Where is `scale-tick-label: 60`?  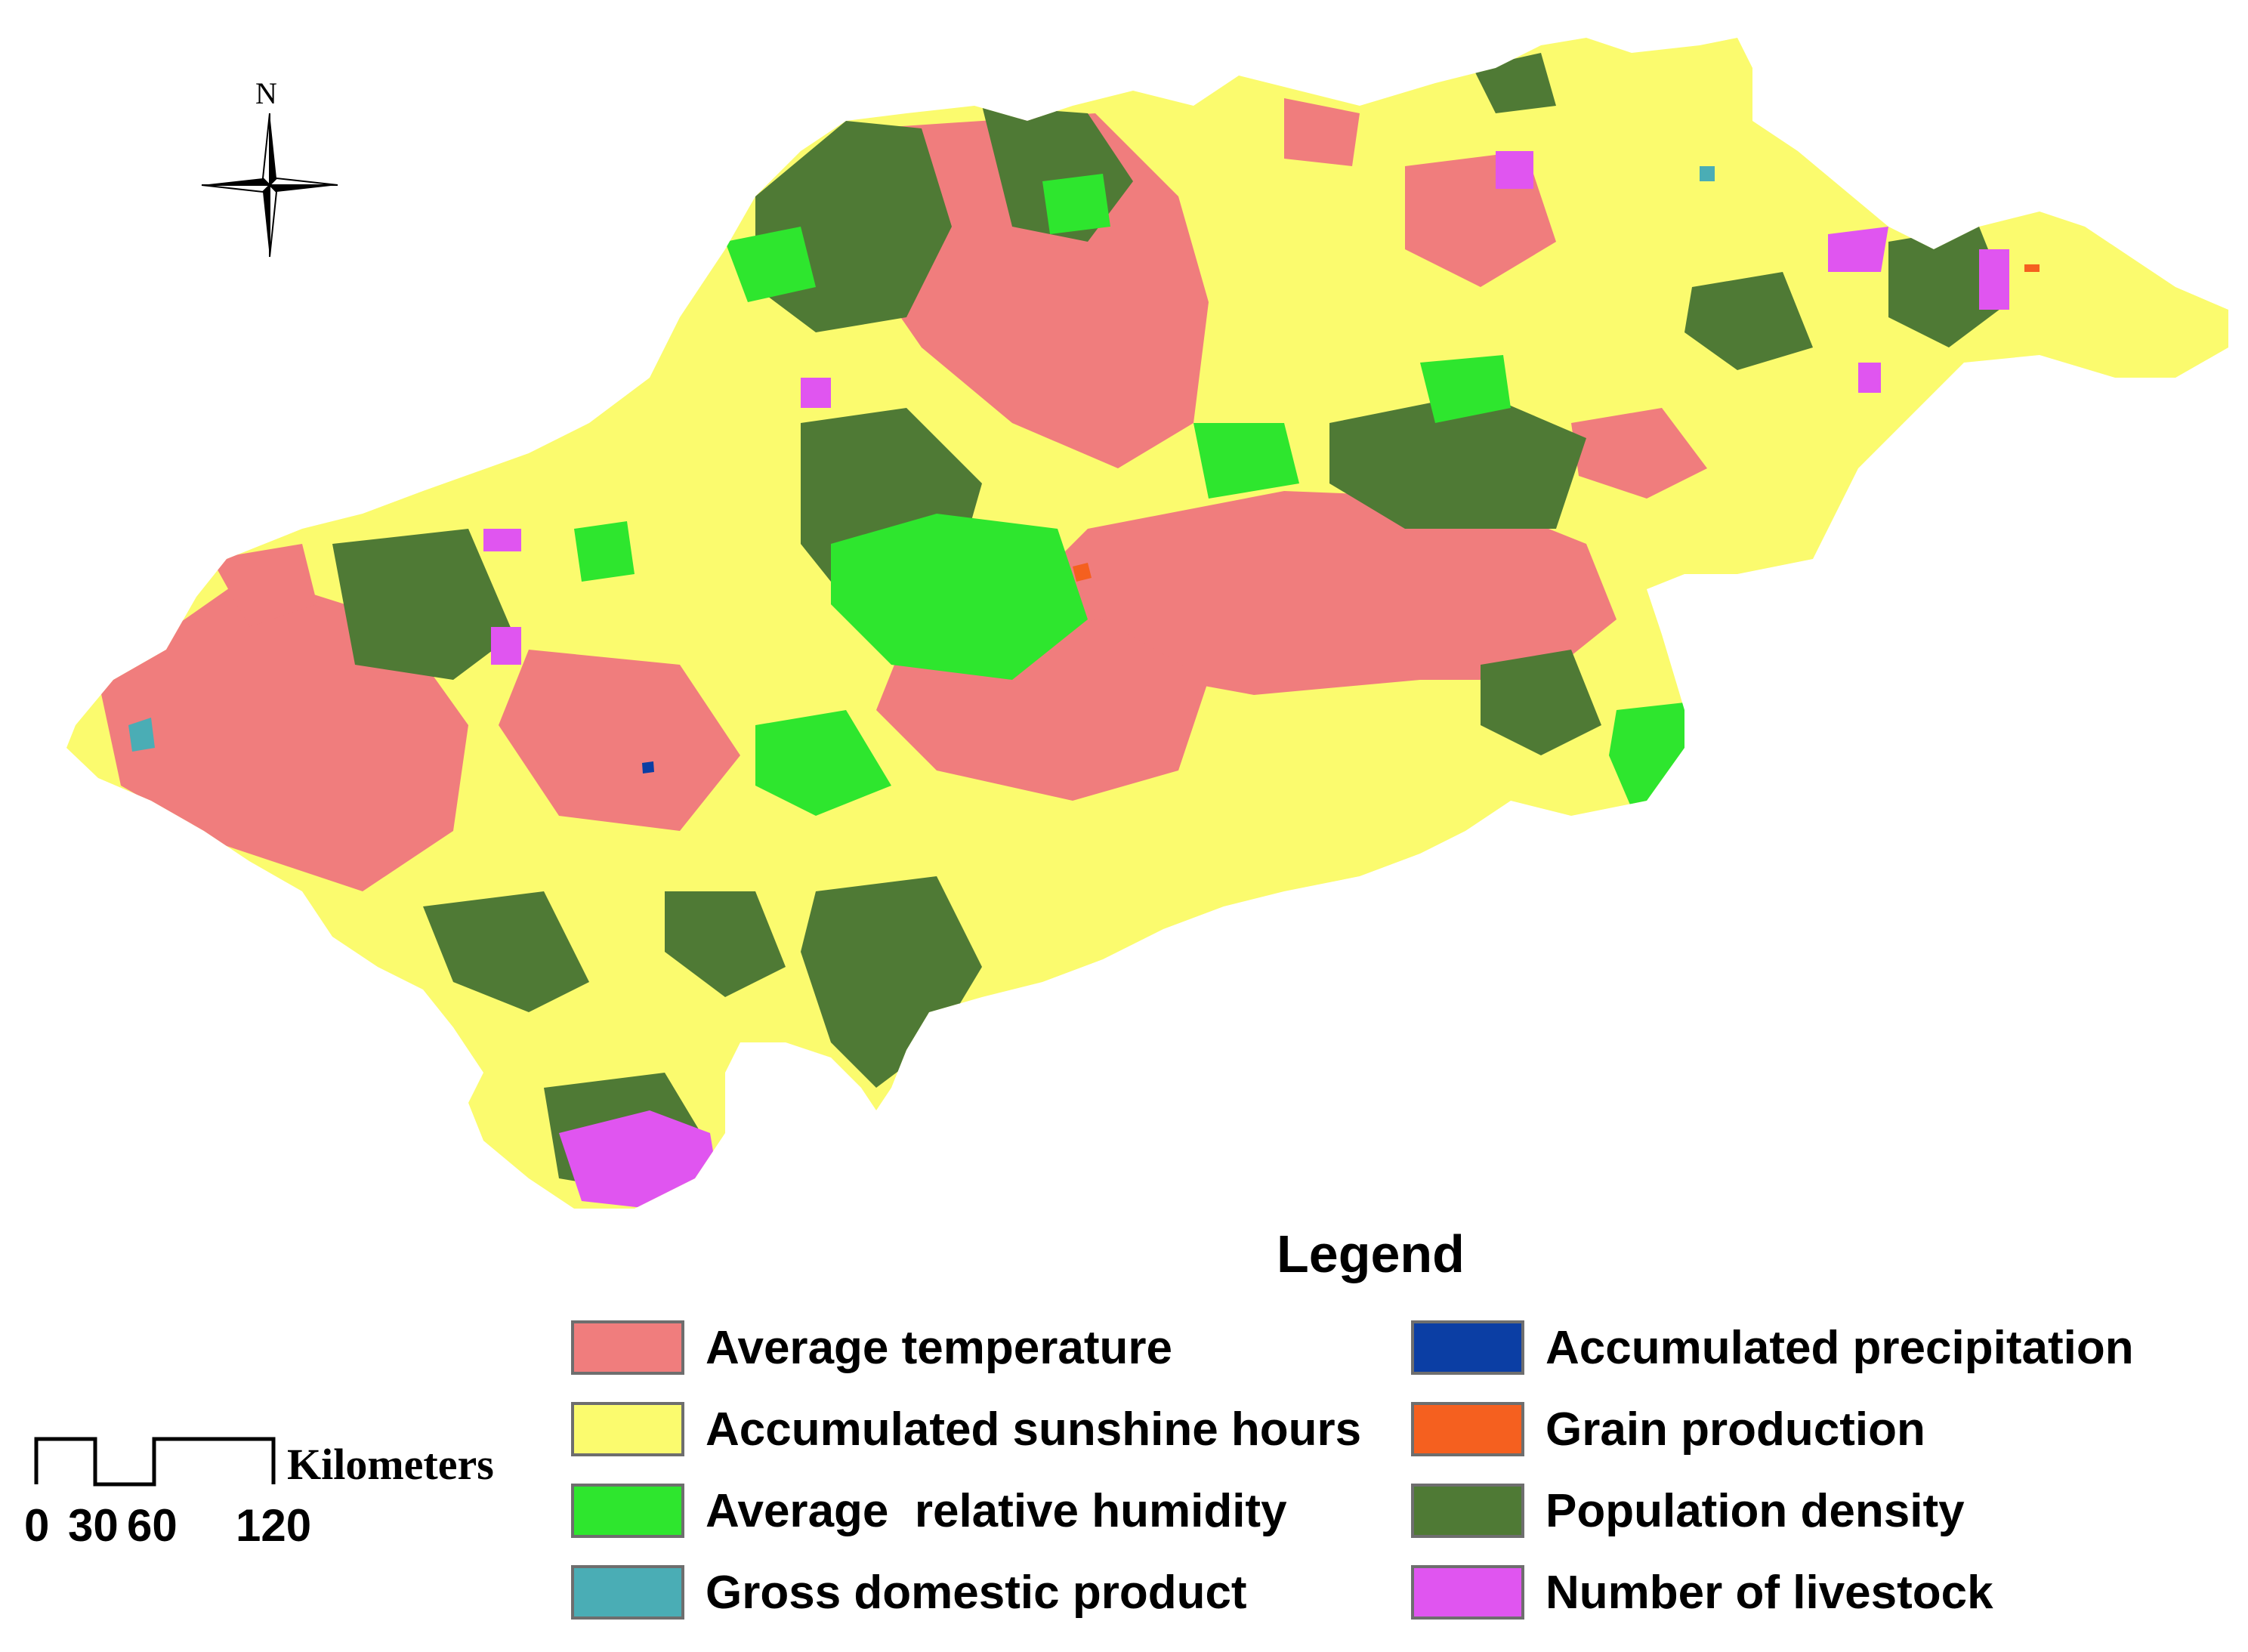
scale-tick-label: 60 is located at coordinates (152, 1525).